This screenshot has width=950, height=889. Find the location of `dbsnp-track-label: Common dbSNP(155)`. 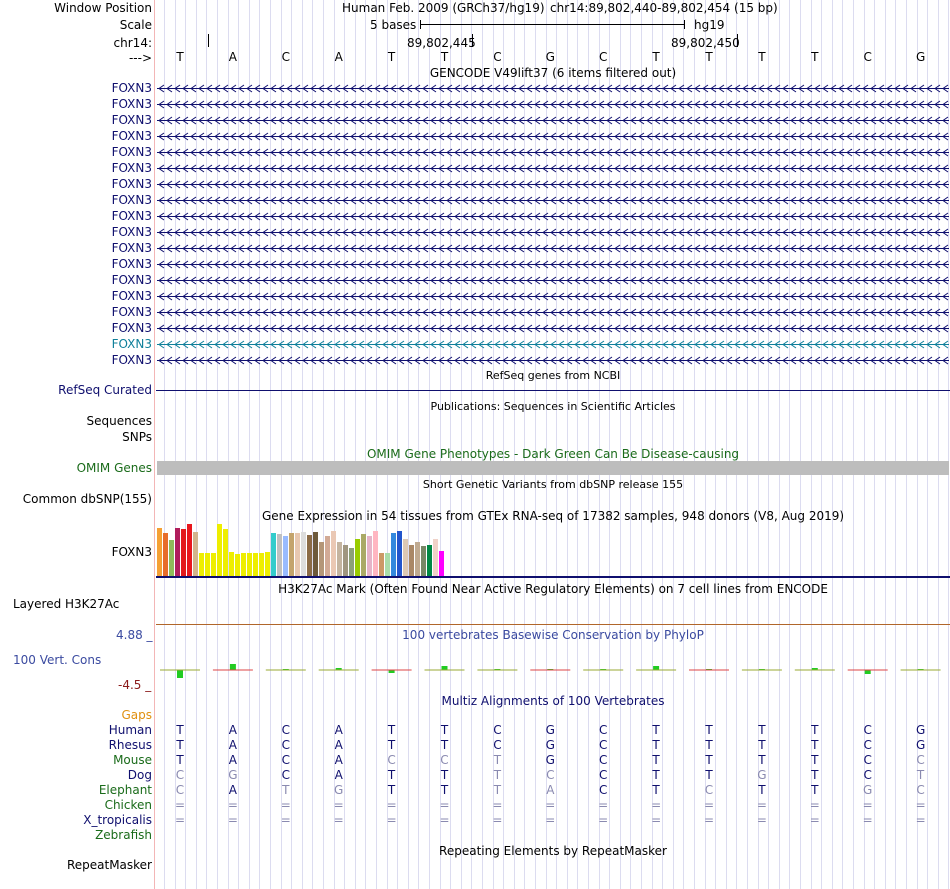

dbsnp-track-label: Common dbSNP(155) is located at coordinates (87, 499).